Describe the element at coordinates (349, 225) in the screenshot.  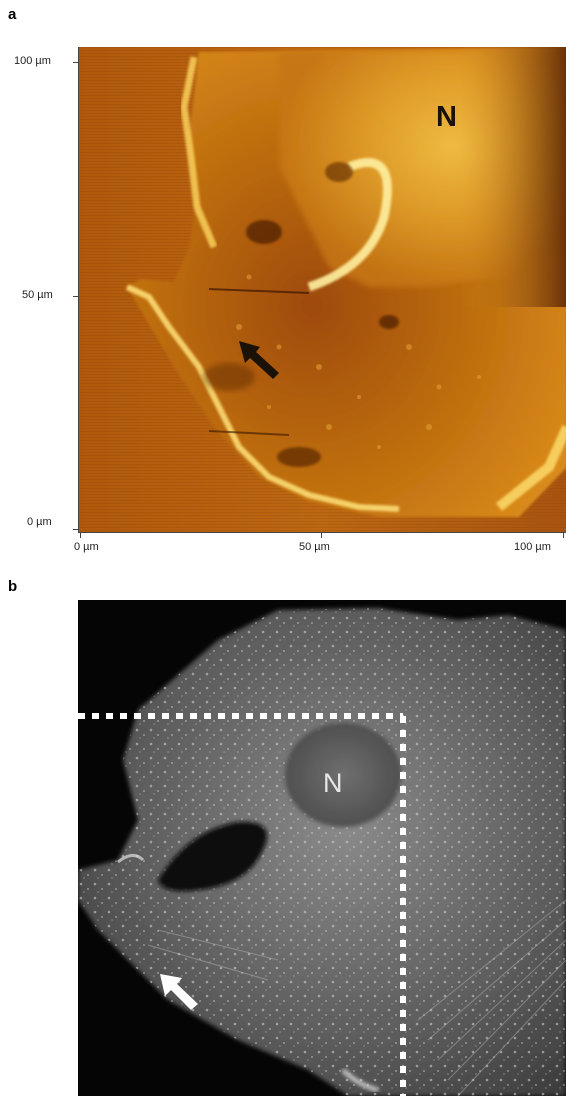
I see `bright-fold` at that location.